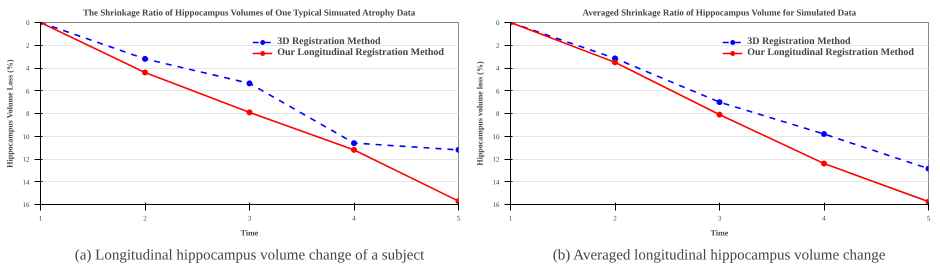 The image size is (940, 270). Describe the element at coordinates (719, 13) in the screenshot. I see `chart-title: Averaged Shrinkage Ratio of Hippocampus Volume for Simulated Data` at that location.